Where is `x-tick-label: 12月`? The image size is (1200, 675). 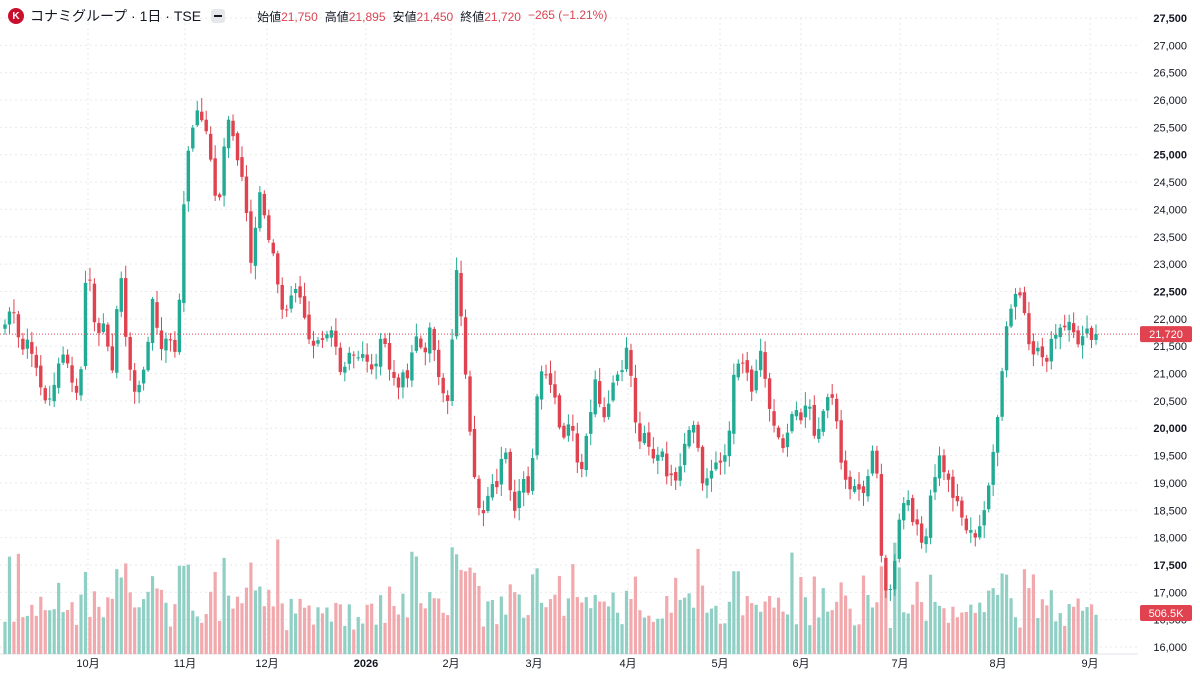
x-tick-label: 12月 is located at coordinates (266, 664).